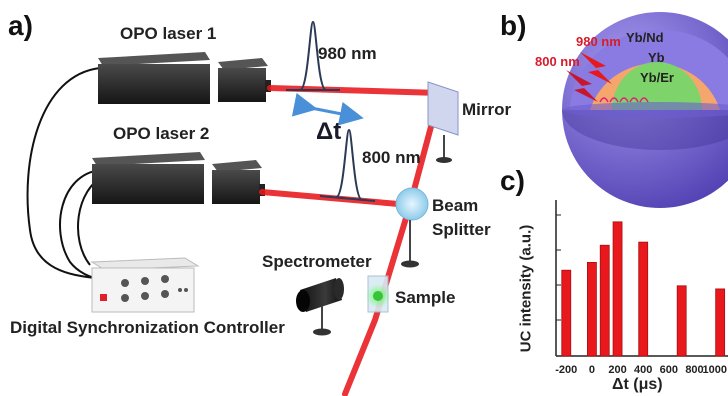 The width and height of the screenshot is (728, 396). Describe the element at coordinates (378, 294) in the screenshot. I see `sample` at that location.